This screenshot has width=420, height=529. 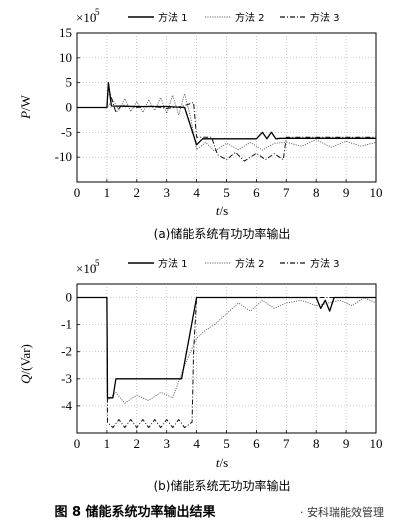 I want to click on y-tick-label: -5, so click(x=66, y=131).